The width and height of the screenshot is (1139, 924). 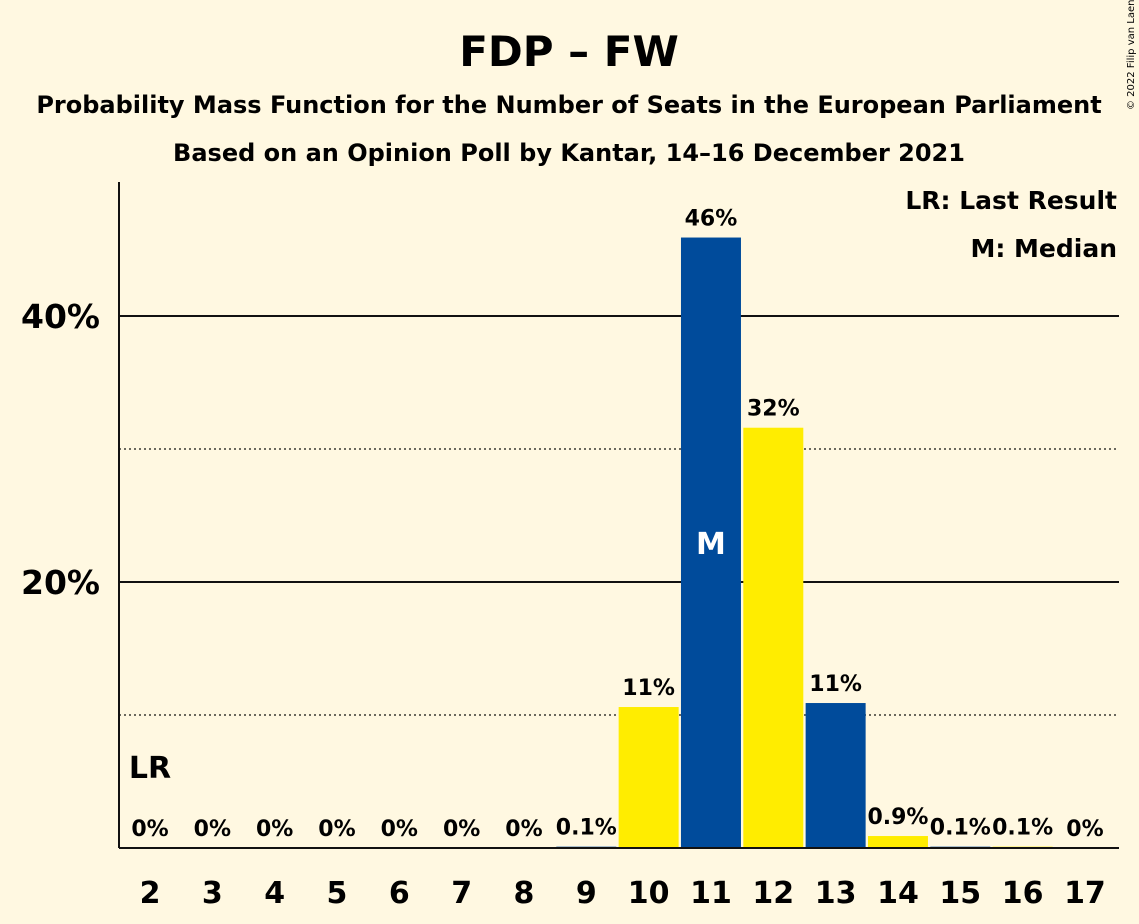 What do you see at coordinates (150, 893) in the screenshot?
I see `x-tick-label: 2` at bounding box center [150, 893].